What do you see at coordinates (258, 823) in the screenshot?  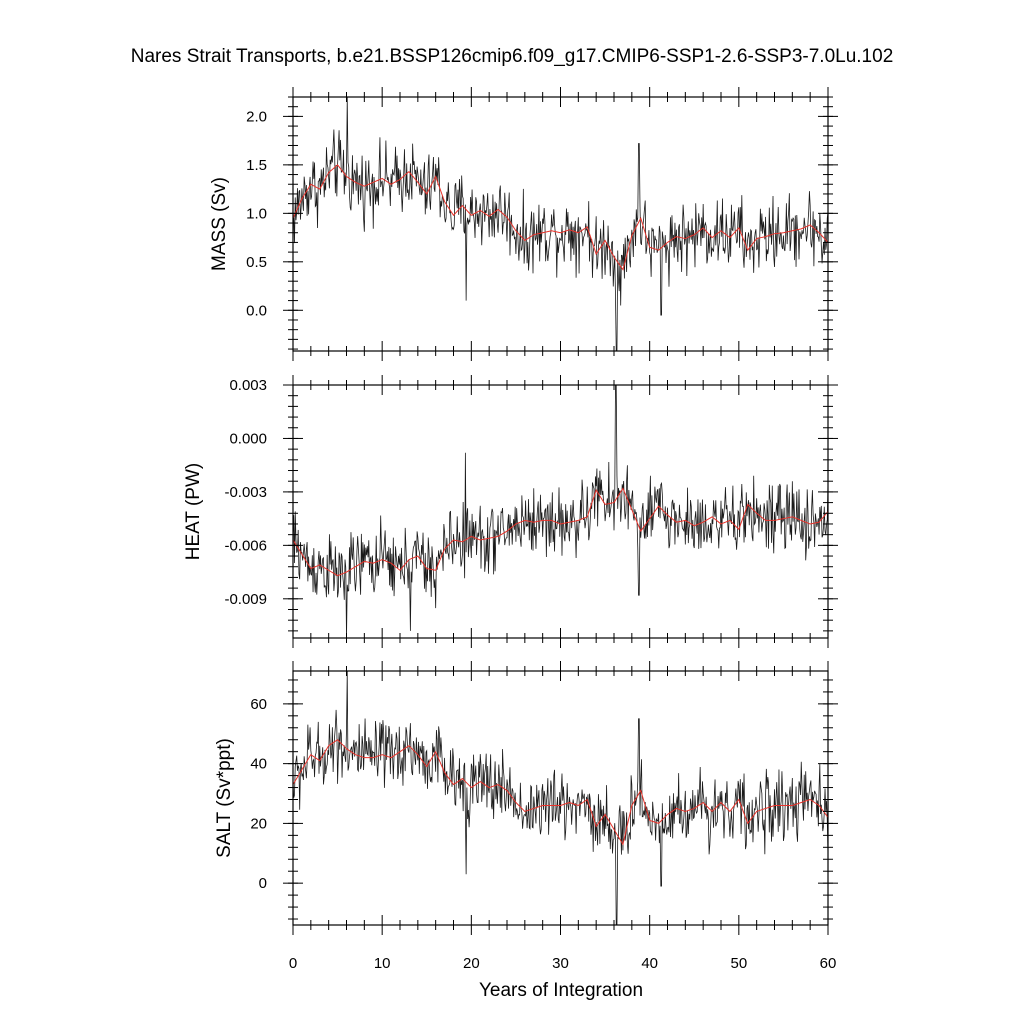 I see `y-tick-label: 20` at bounding box center [258, 823].